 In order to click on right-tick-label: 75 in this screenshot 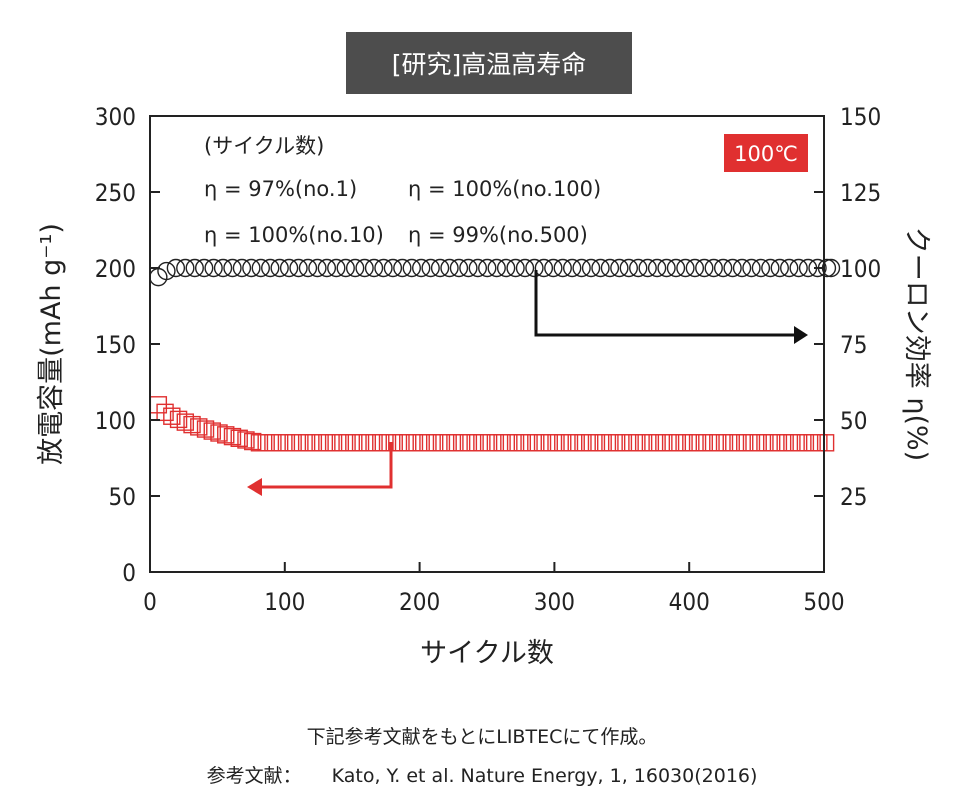, I will do `click(853, 345)`.